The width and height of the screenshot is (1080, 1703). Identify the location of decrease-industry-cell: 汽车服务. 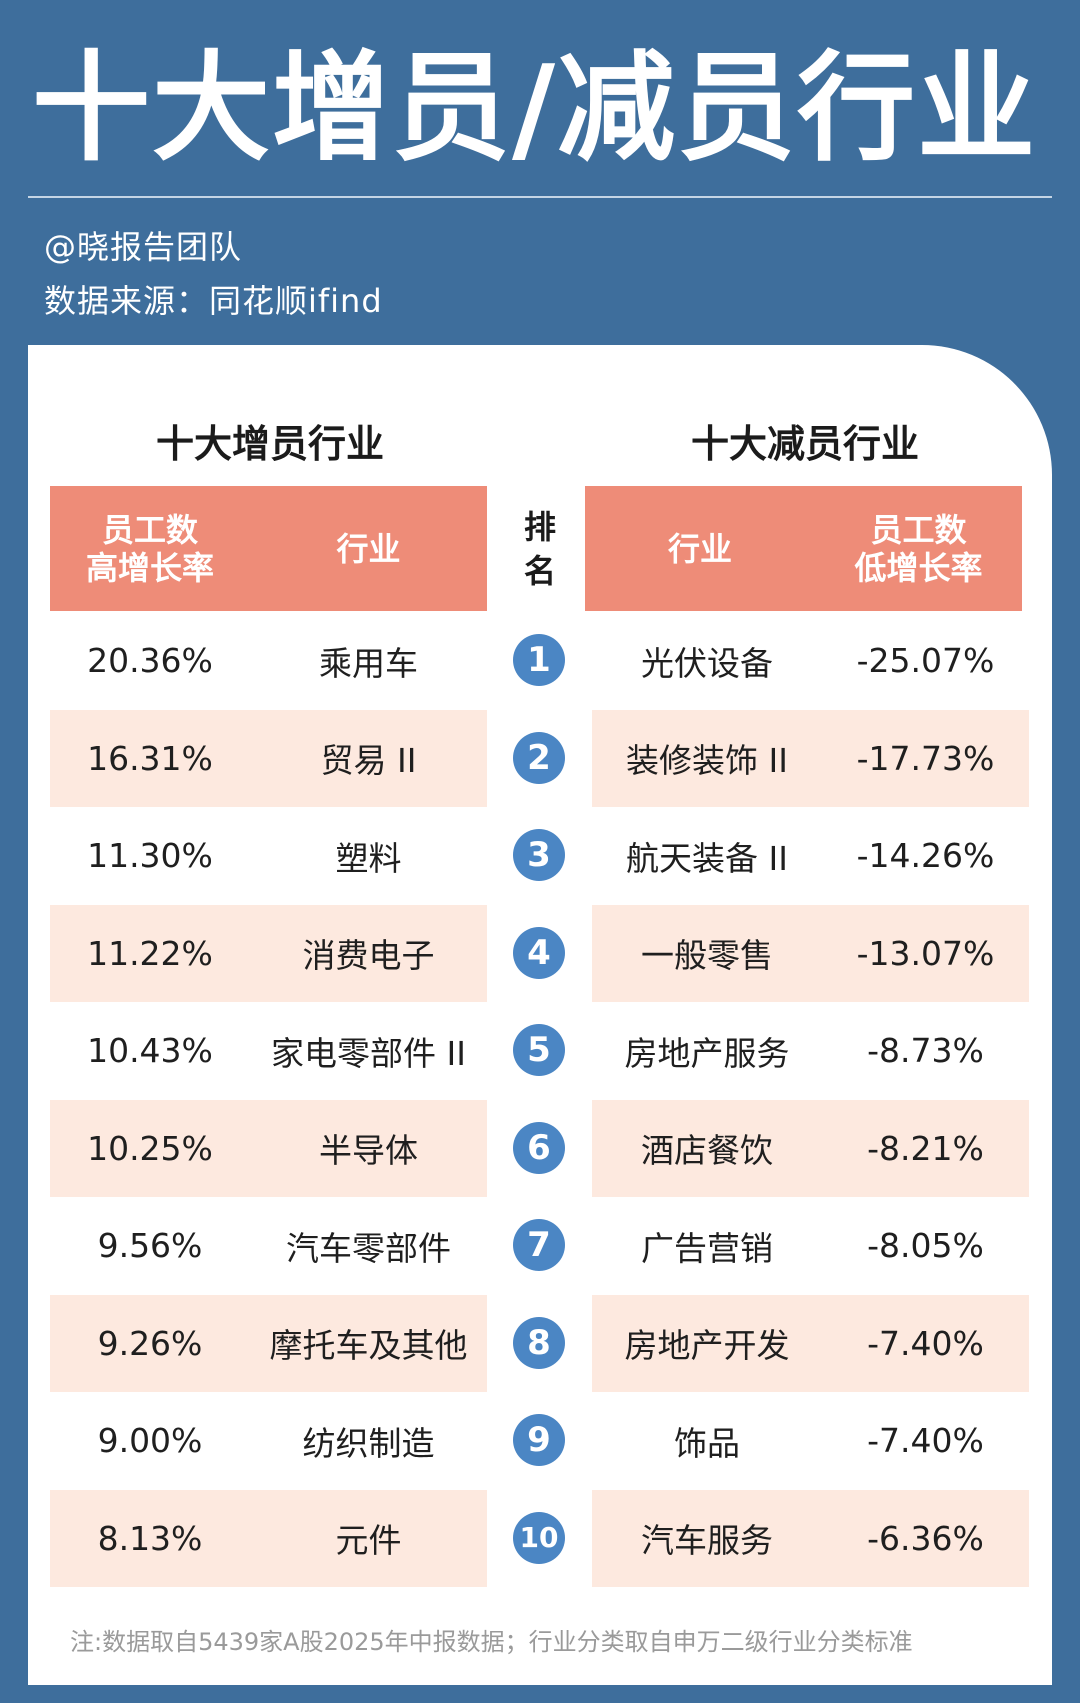
(707, 1540).